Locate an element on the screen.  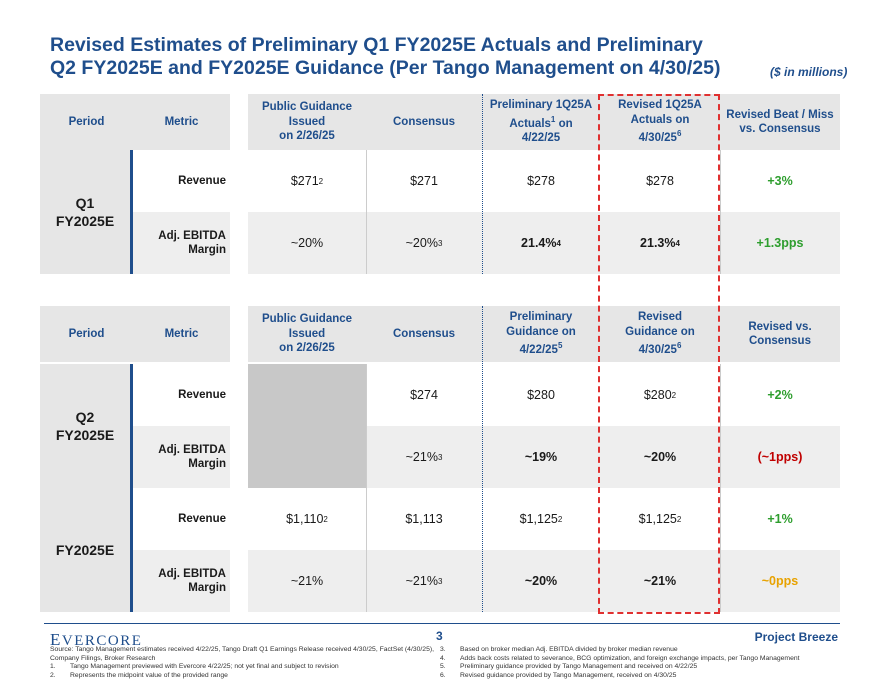
fy-public-revenue: $1,110 2 is located at coordinates (307, 519).